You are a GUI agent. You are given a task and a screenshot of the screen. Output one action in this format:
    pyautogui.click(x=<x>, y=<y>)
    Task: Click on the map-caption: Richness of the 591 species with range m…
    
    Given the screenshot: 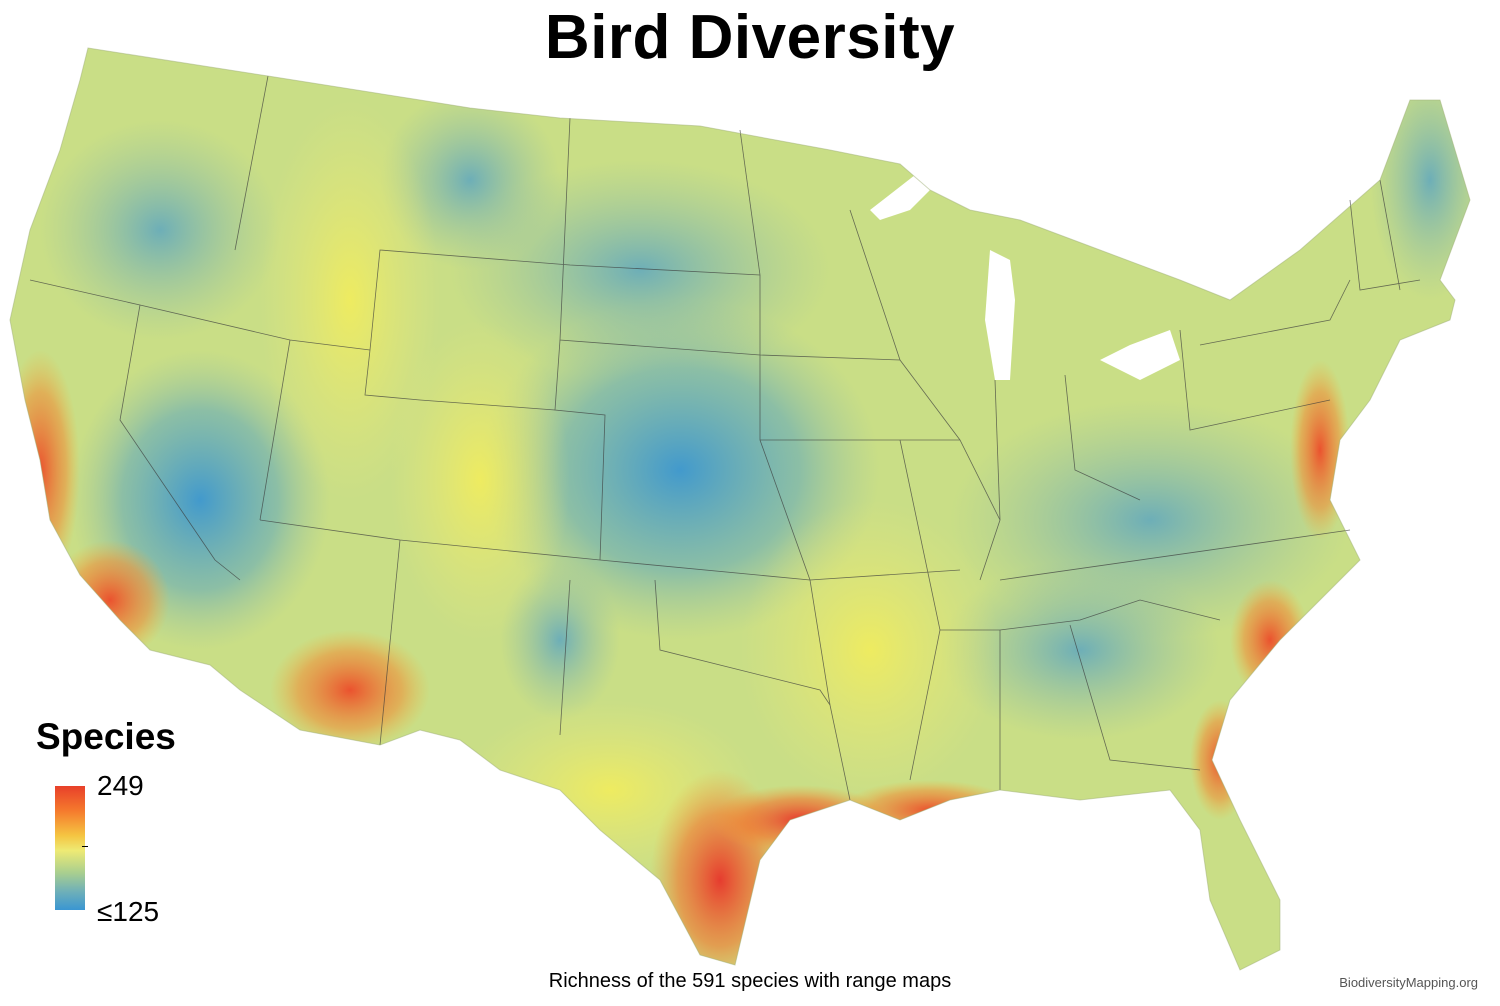 What is the action you would take?
    pyautogui.click(x=750, y=981)
    